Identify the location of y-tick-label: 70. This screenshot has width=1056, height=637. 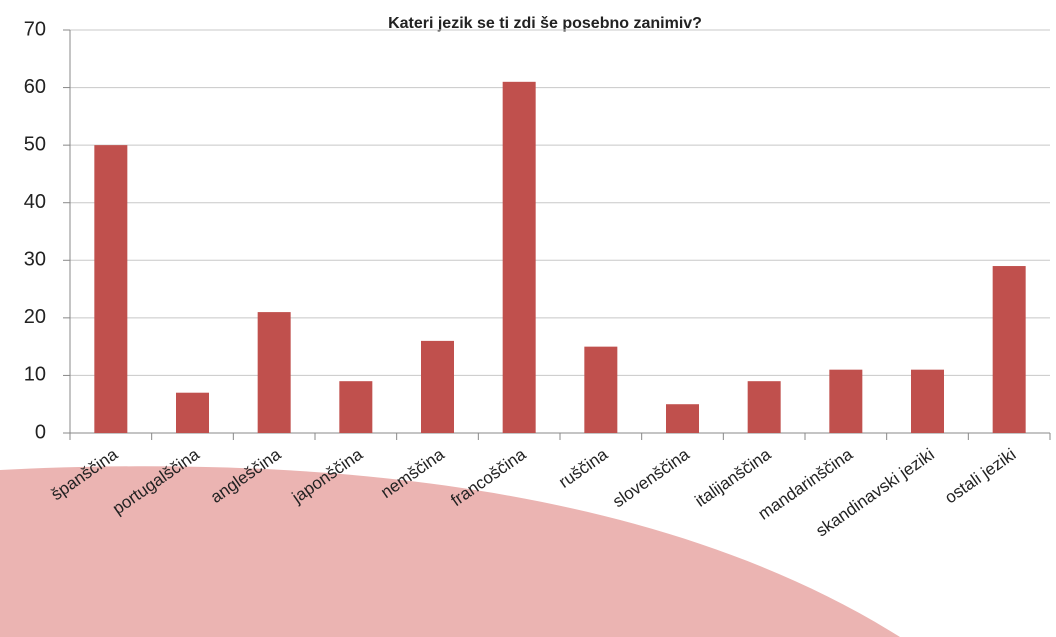
(35, 29).